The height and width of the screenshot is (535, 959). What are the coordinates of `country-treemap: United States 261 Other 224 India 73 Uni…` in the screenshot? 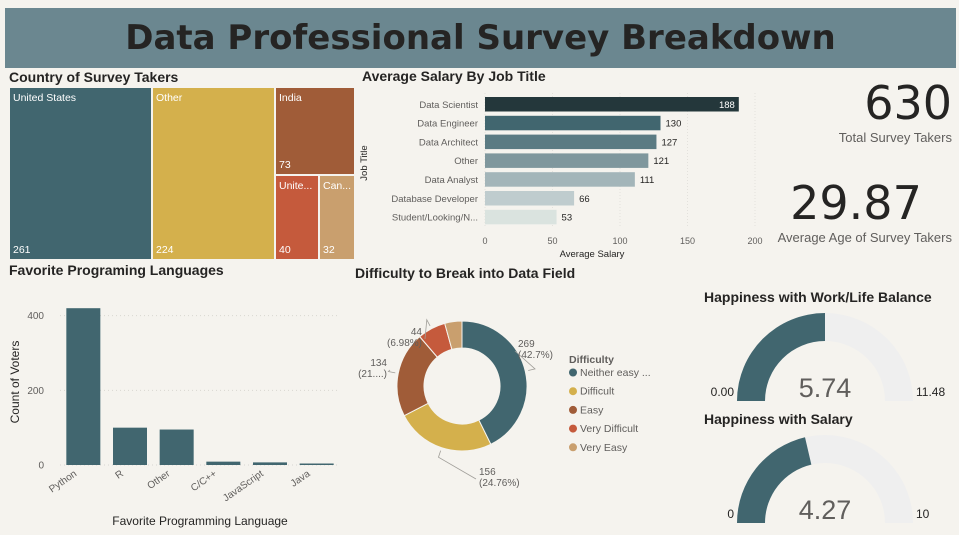 It's located at (182, 173).